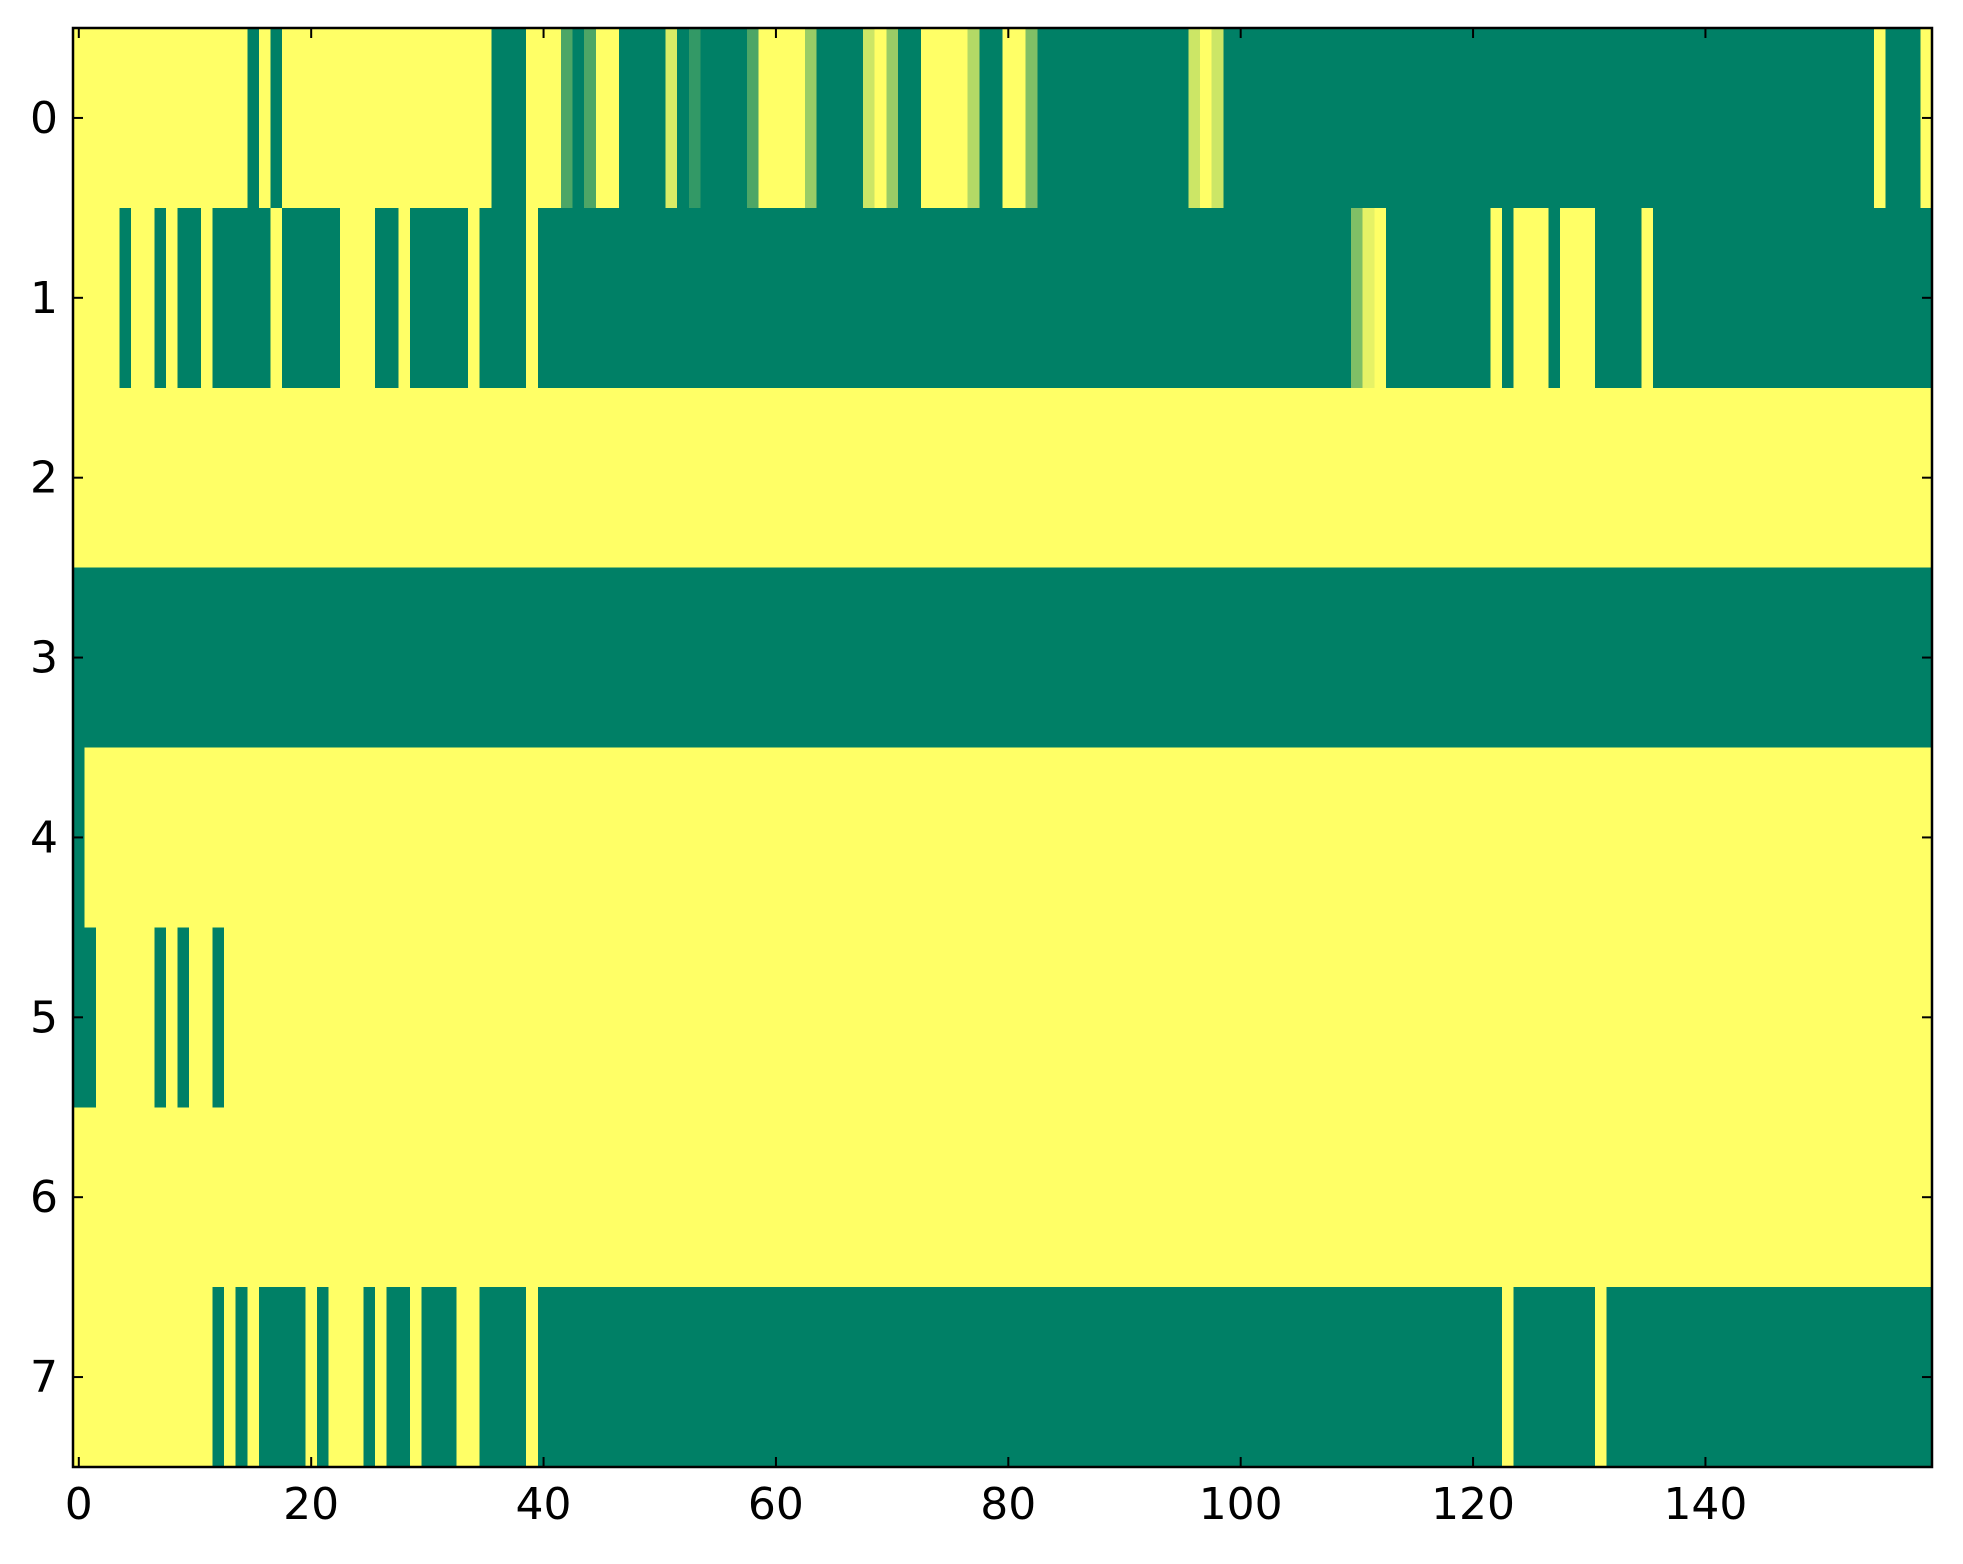 The image size is (1963, 1564). Describe the element at coordinates (44, 658) in the screenshot. I see `y-tick-label: 3` at that location.